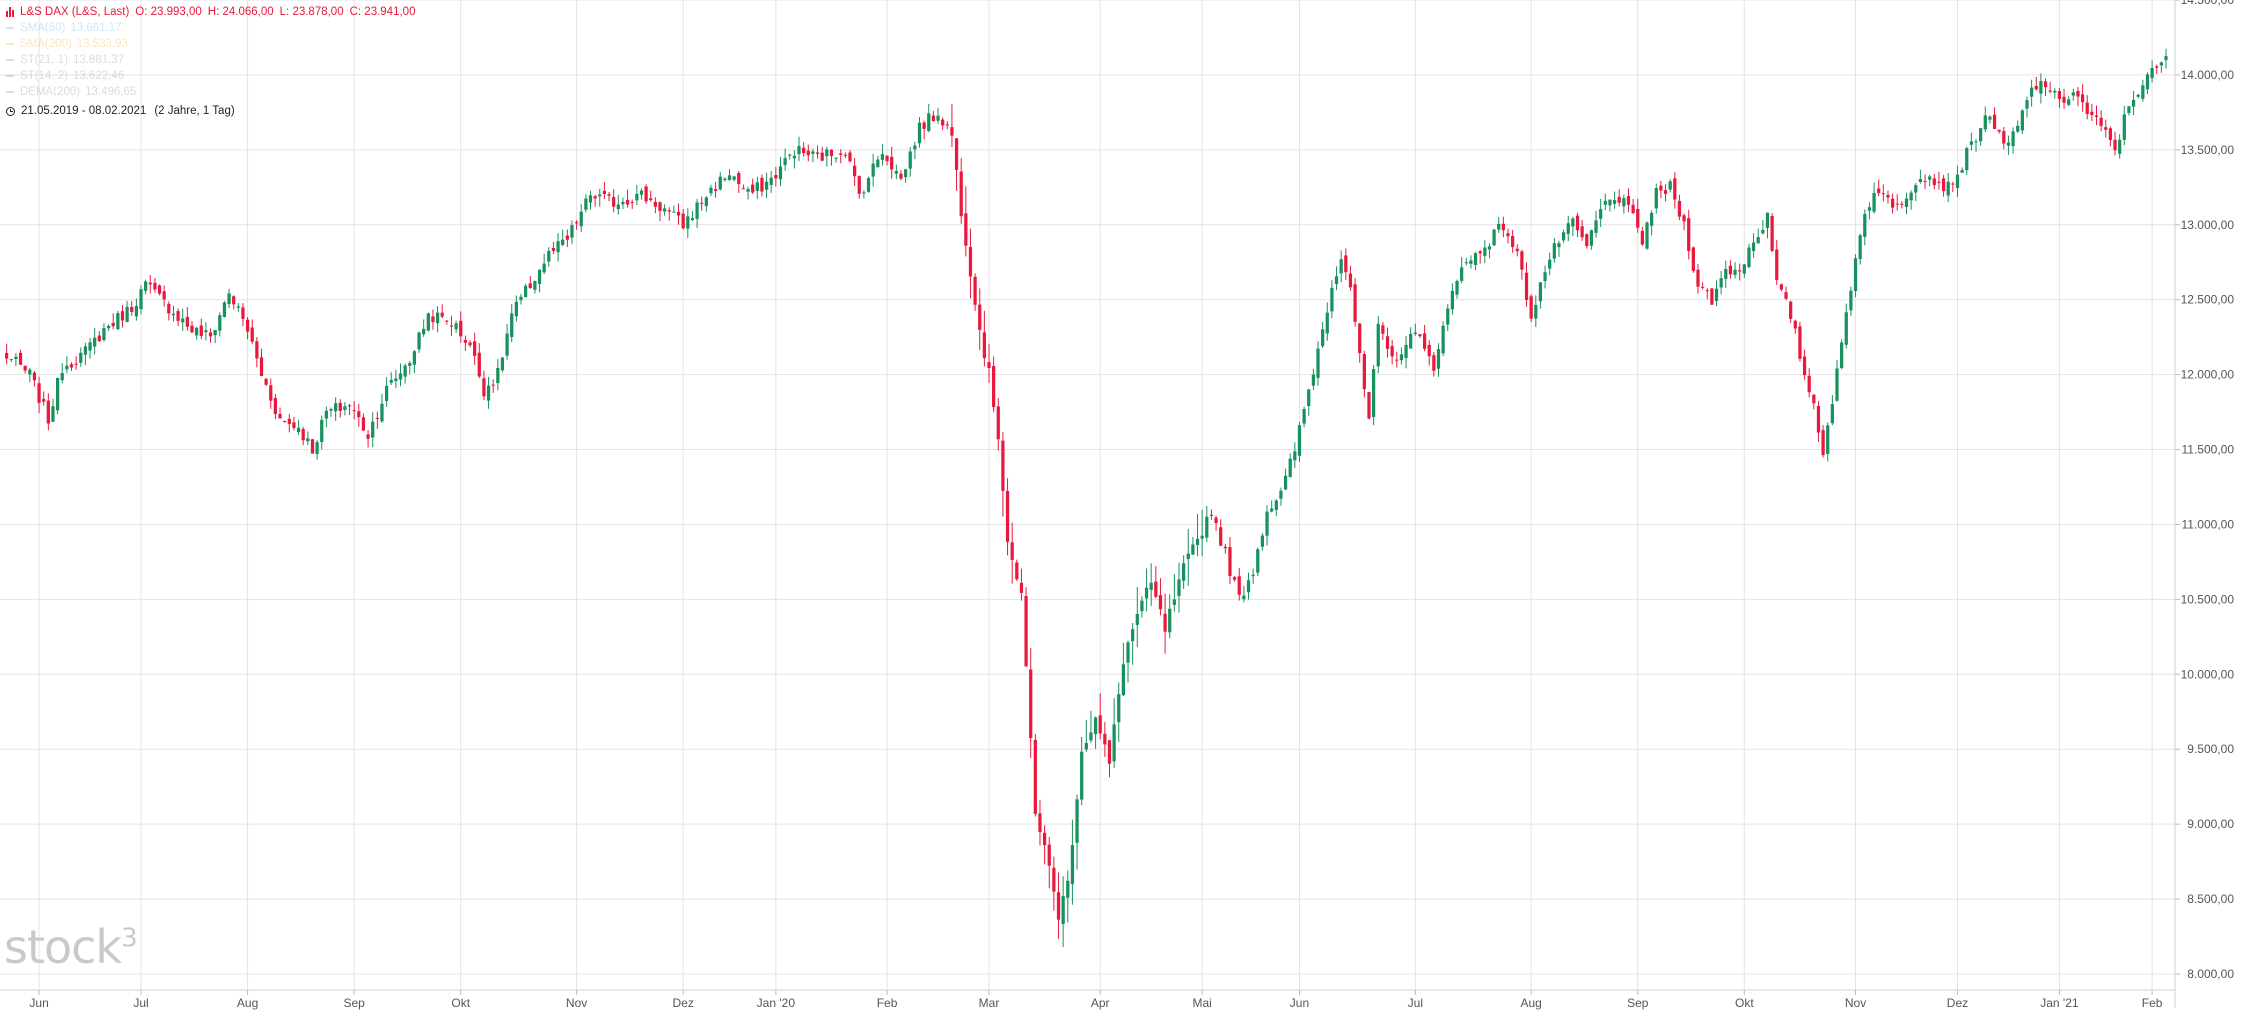 This screenshot has height=1017, width=2246. I want to click on indicator-value: 13.622,46, so click(98, 76).